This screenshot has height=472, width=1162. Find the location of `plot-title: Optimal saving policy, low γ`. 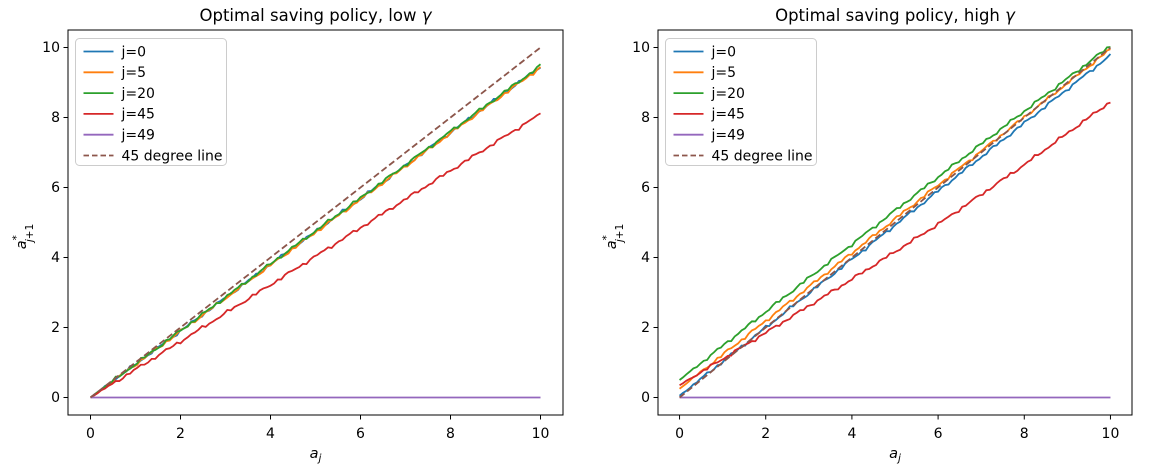

plot-title: Optimal saving policy, low γ is located at coordinates (315, 15).